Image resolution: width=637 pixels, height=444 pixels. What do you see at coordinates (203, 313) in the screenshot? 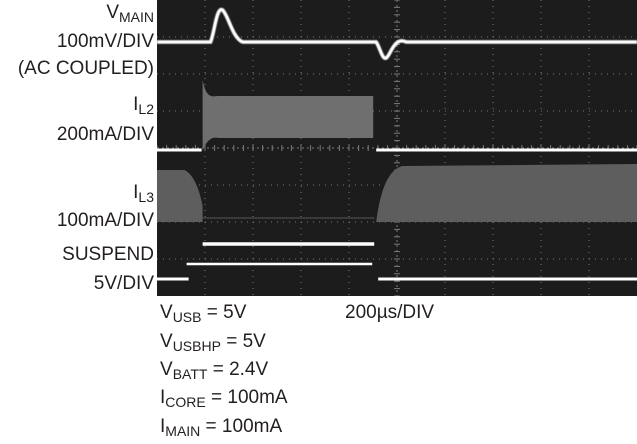
I see `condition-vusb: VUSB = 5V` at bounding box center [203, 313].